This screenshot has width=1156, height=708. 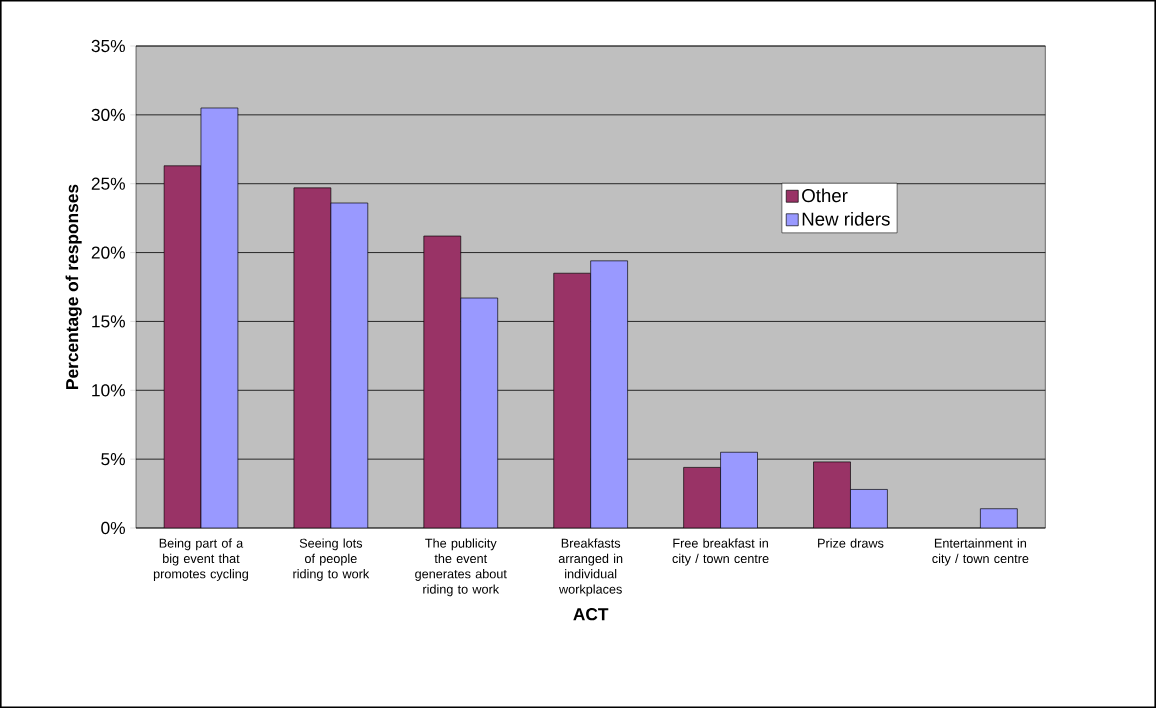 I want to click on y-tick-label: 20%, so click(x=108, y=252).